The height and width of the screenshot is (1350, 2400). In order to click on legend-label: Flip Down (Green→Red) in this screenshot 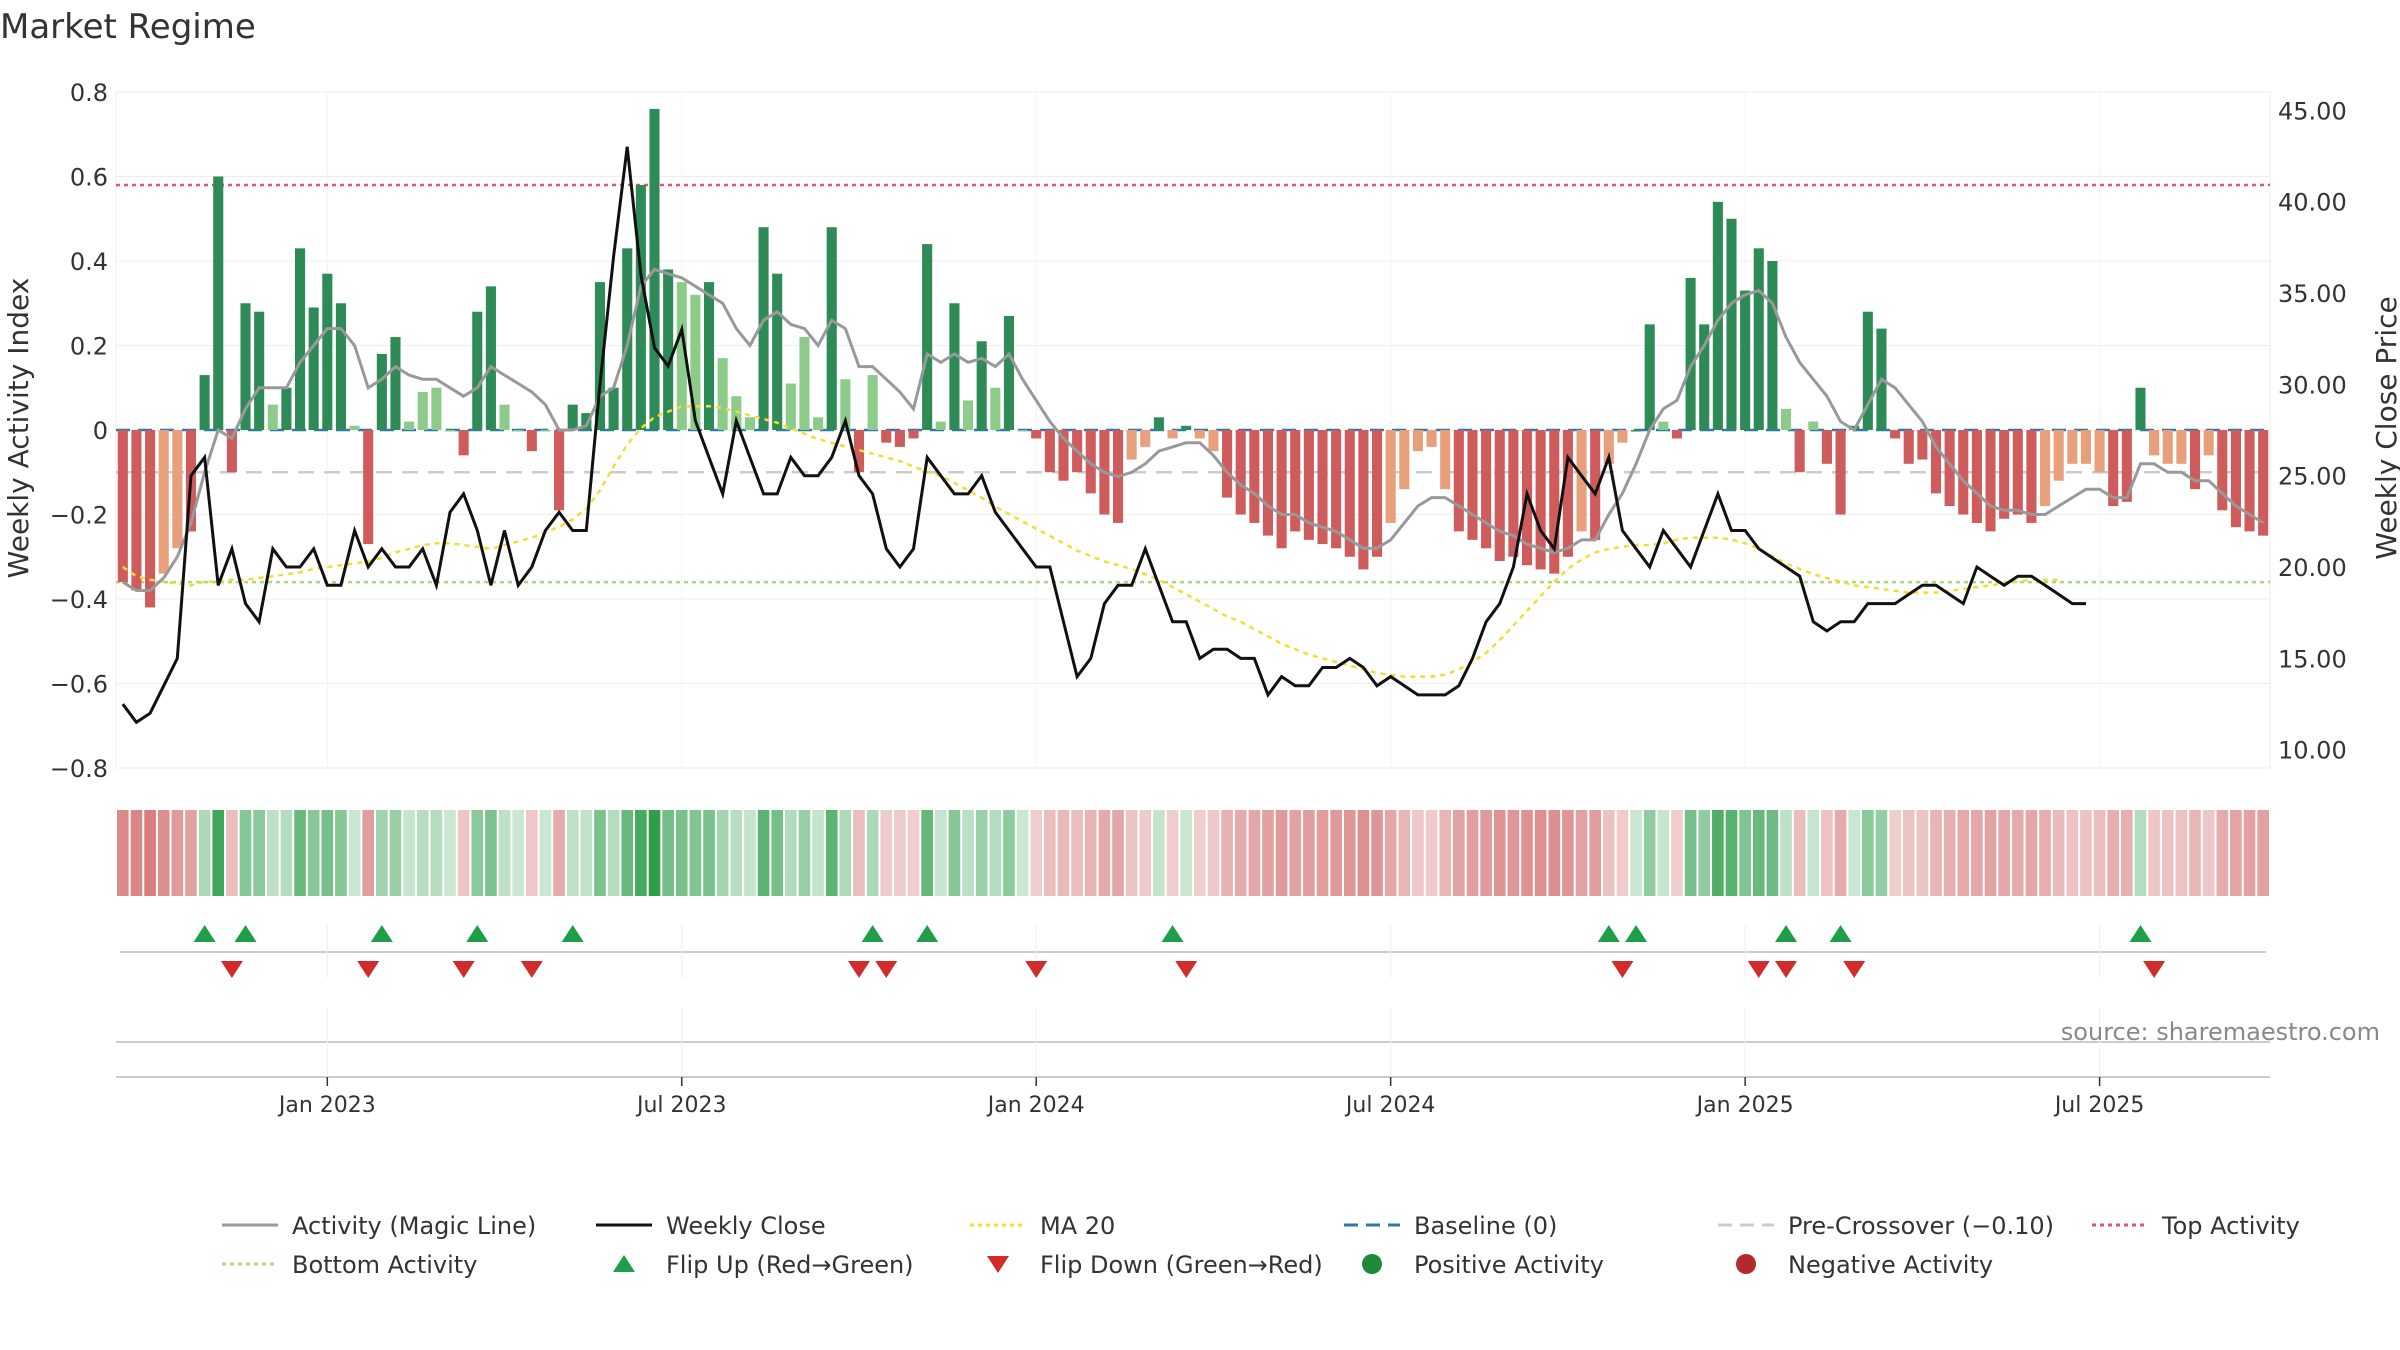, I will do `click(1181, 1265)`.